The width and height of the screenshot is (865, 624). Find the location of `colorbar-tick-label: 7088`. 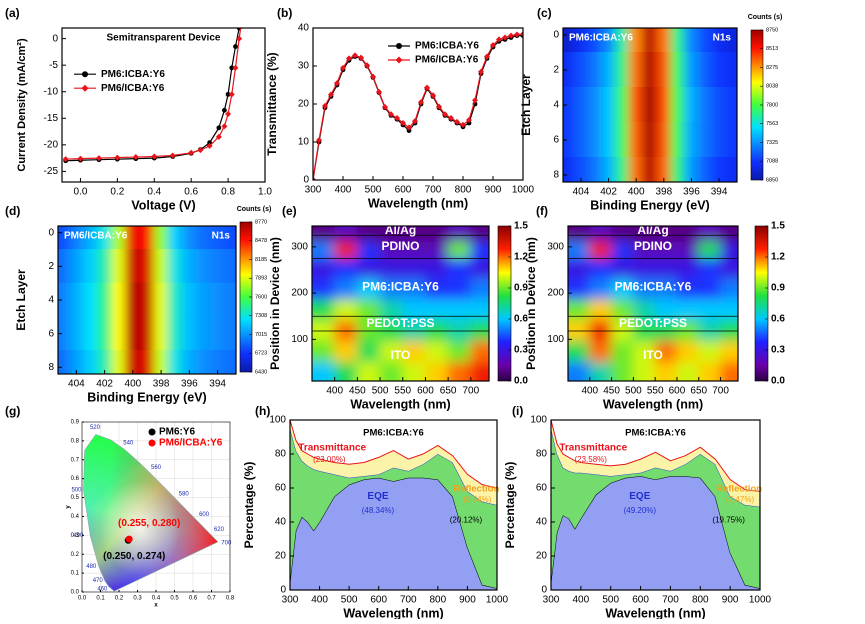

colorbar-tick-label: 7088 is located at coordinates (772, 162).